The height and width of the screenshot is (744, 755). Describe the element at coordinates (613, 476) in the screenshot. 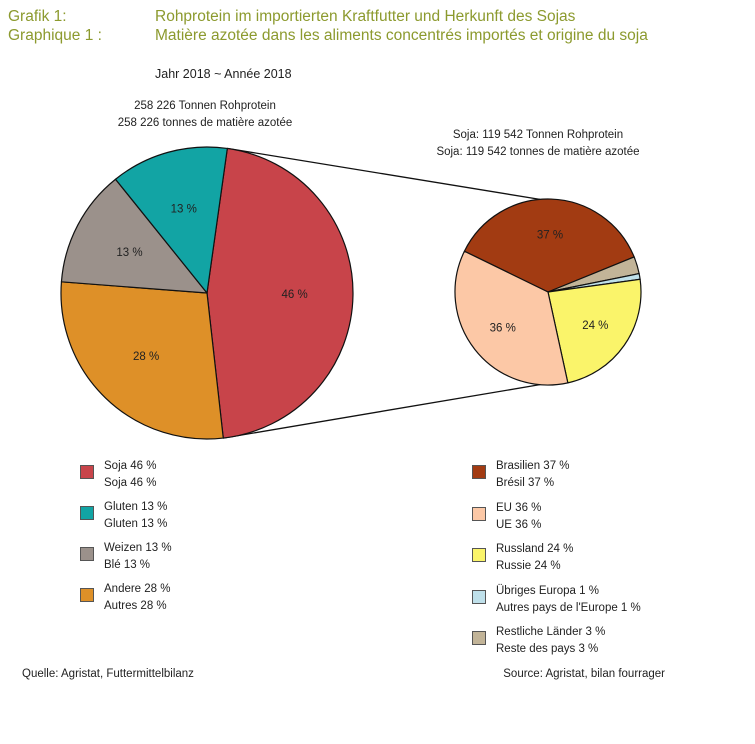

I see `legend-1-item-0: Brasilien 37 % Brésil 37 %` at that location.